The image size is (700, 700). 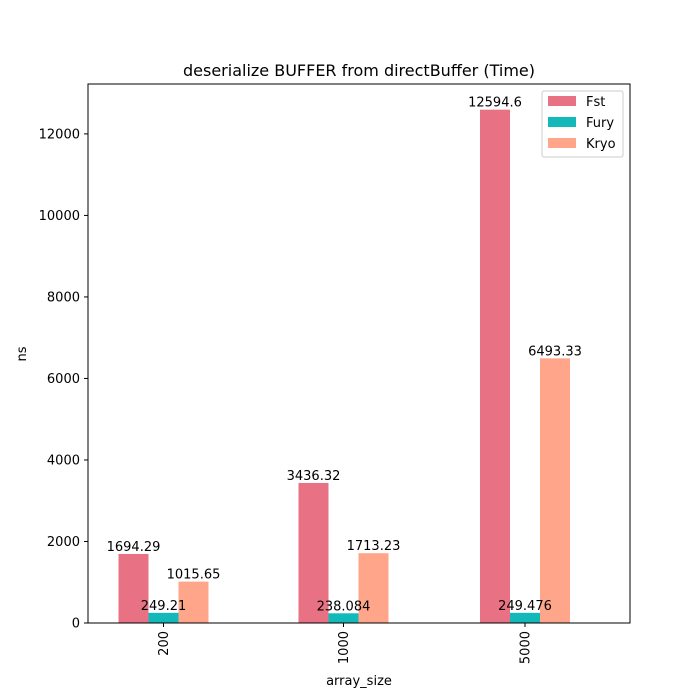 I want to click on legend-swatch-fst, so click(x=562, y=101).